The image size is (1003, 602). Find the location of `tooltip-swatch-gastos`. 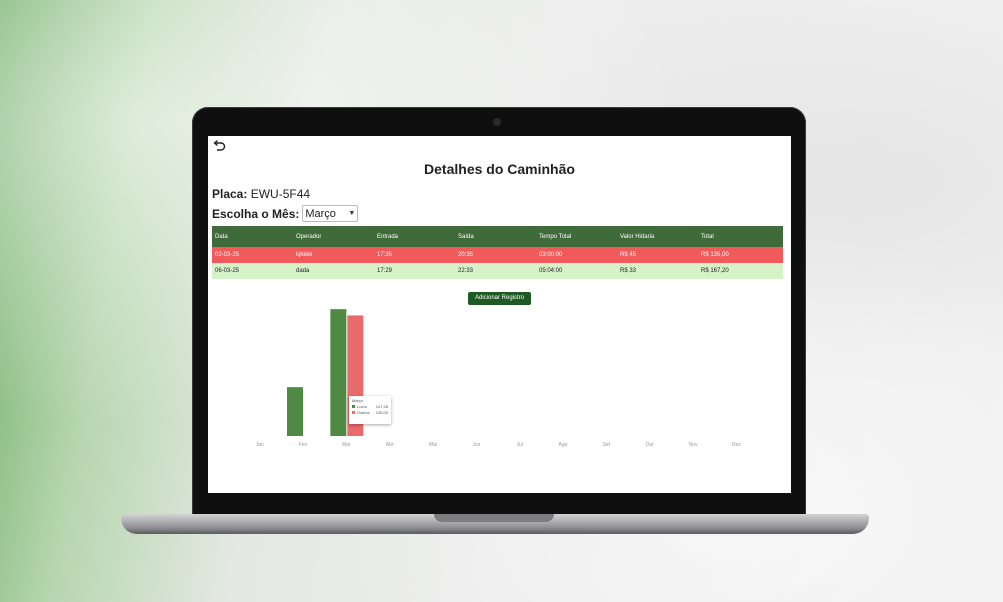

tooltip-swatch-gastos is located at coordinates (353, 412).